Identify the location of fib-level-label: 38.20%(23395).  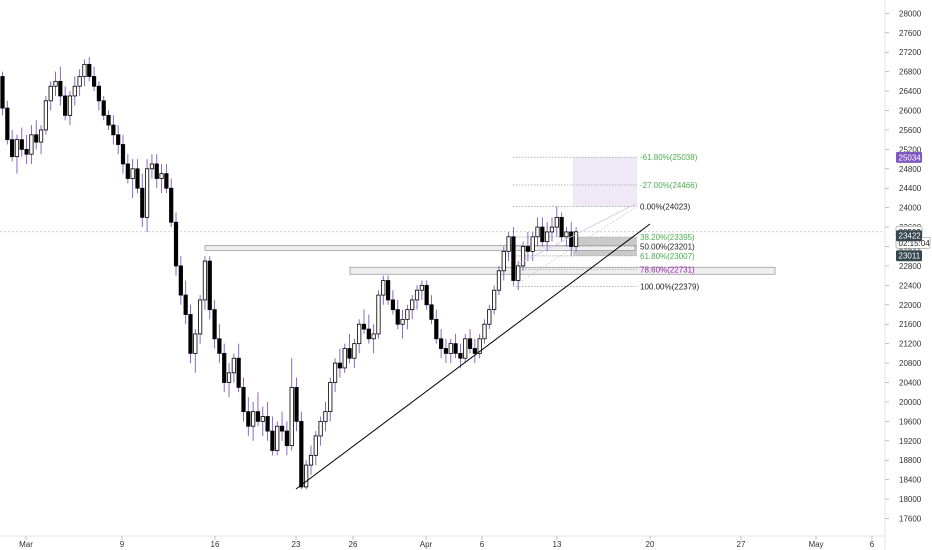
(667, 237).